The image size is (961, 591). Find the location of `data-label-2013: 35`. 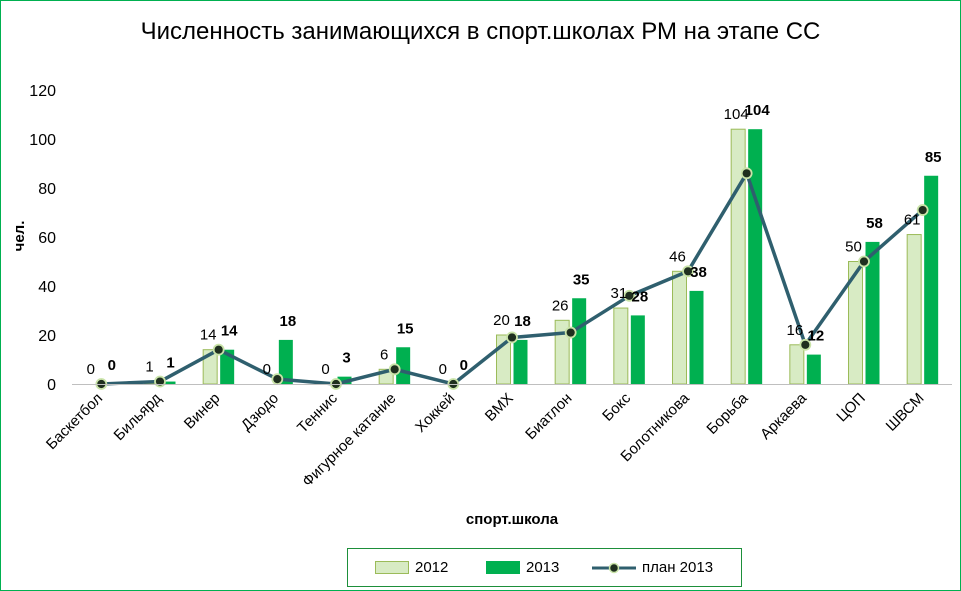

data-label-2013: 35 is located at coordinates (581, 279).